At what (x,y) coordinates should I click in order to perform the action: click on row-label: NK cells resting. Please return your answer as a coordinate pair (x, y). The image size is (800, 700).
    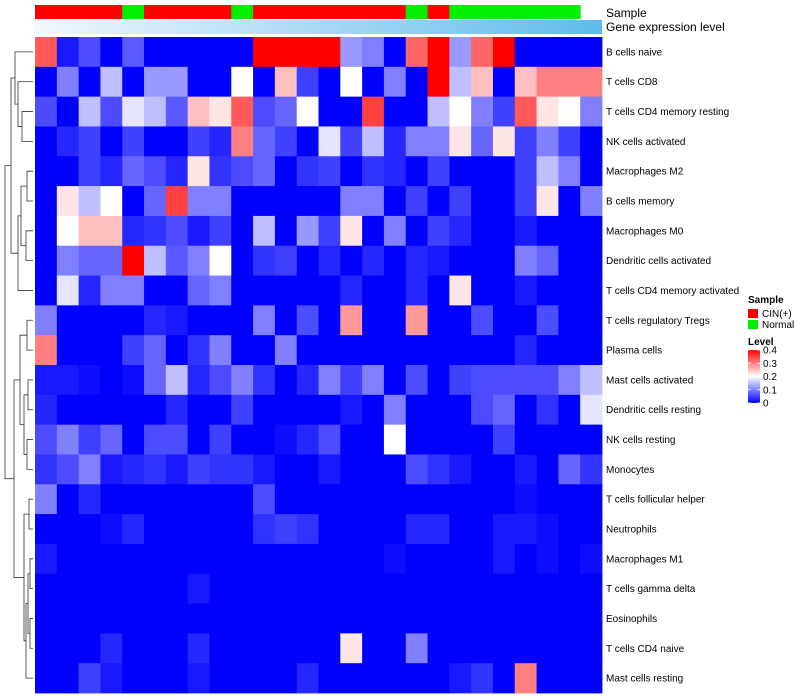
    Looking at the image, I should click on (640, 440).